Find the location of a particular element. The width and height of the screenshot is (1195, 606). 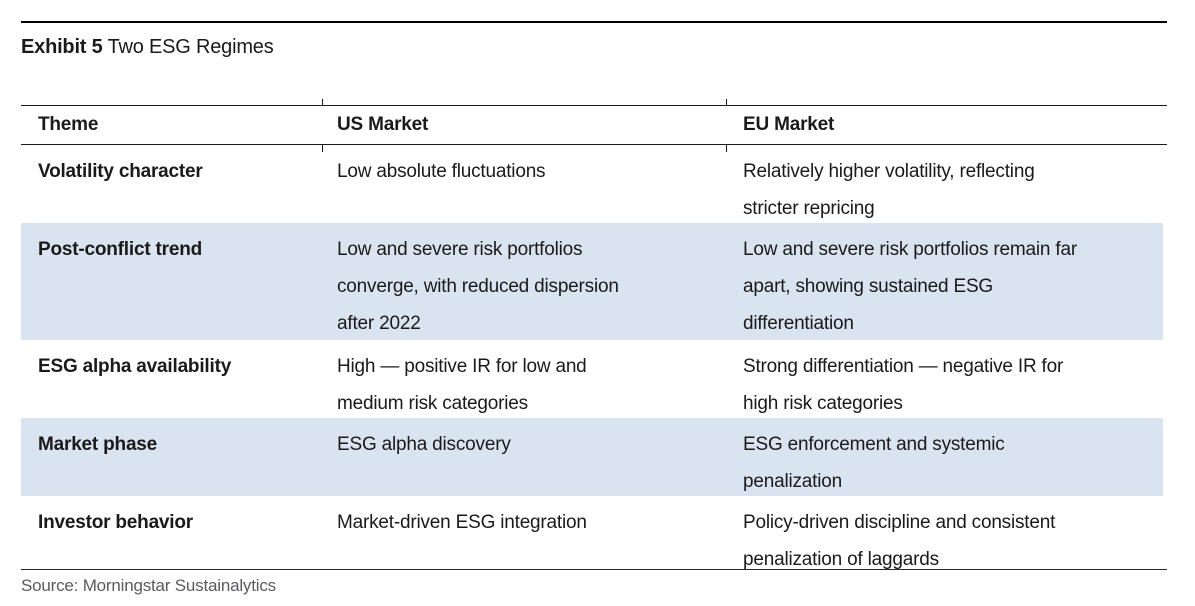

source-note: Source: Morningstar Sustainalytics is located at coordinates (148, 585).